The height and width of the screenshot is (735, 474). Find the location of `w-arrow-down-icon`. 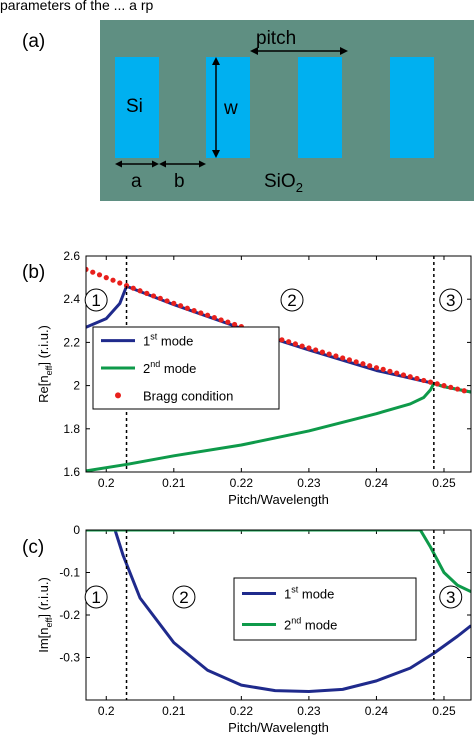

w-arrow-down-icon is located at coordinates (216, 154).